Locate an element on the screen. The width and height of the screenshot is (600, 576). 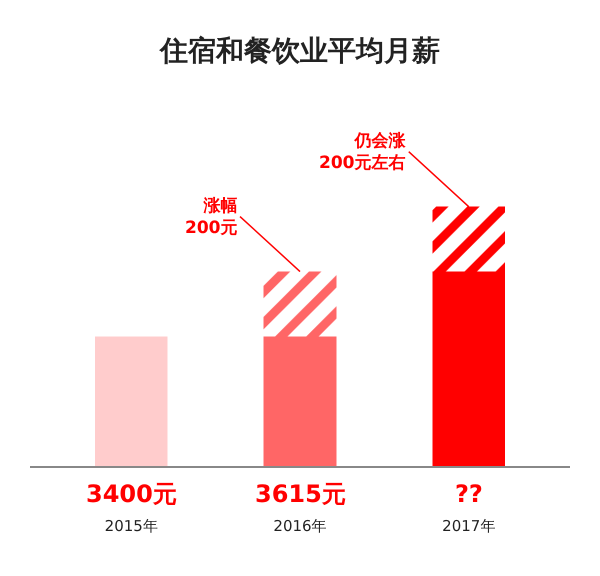
annotation: 仍会涨 200元左右 is located at coordinates (362, 152).